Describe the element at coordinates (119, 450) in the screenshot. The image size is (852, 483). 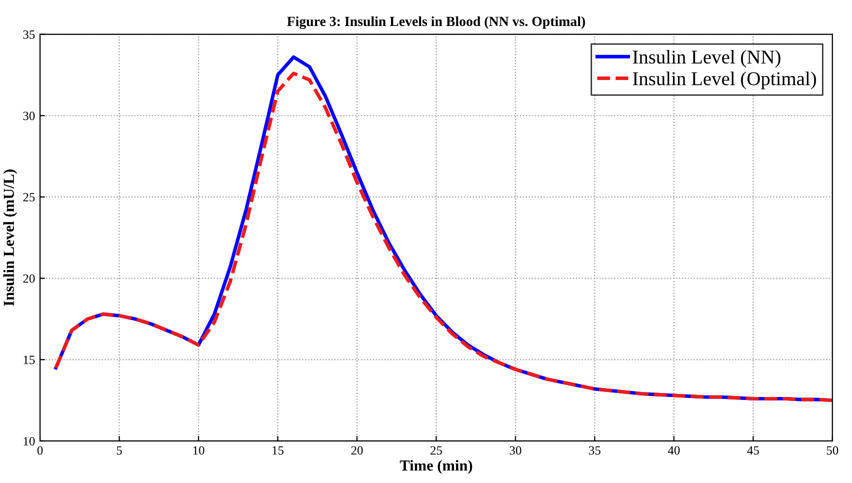
I see `x-tick-label: 5` at that location.